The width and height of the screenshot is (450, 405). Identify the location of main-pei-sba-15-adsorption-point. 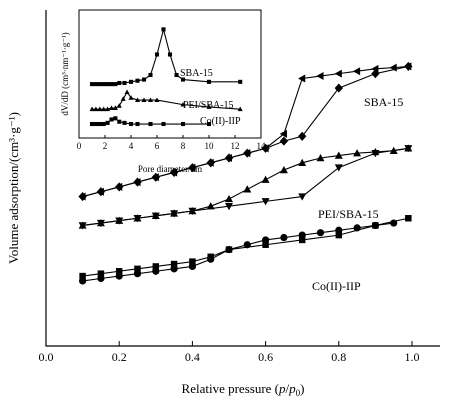
(338, 168).